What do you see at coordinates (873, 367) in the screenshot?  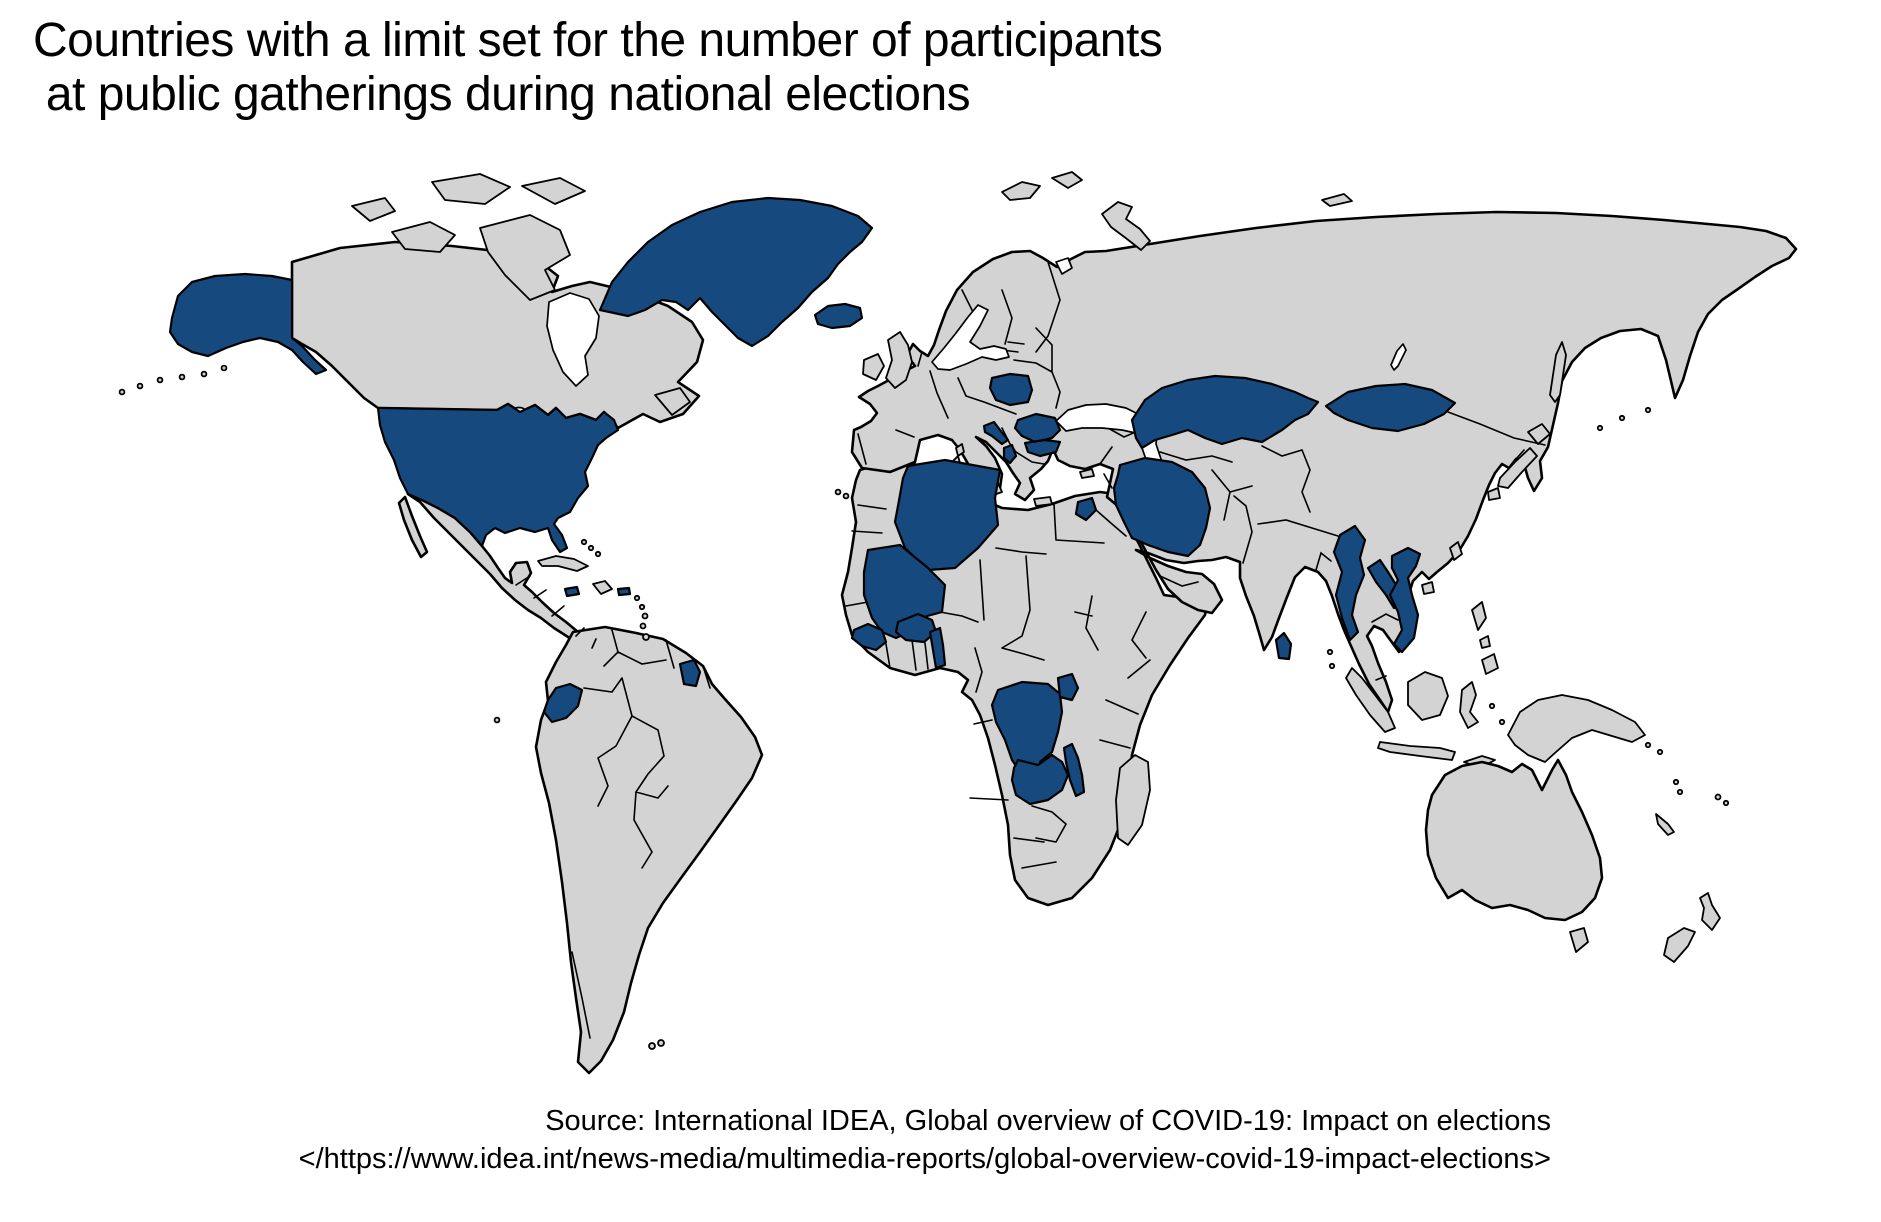 I see `island-ireland` at bounding box center [873, 367].